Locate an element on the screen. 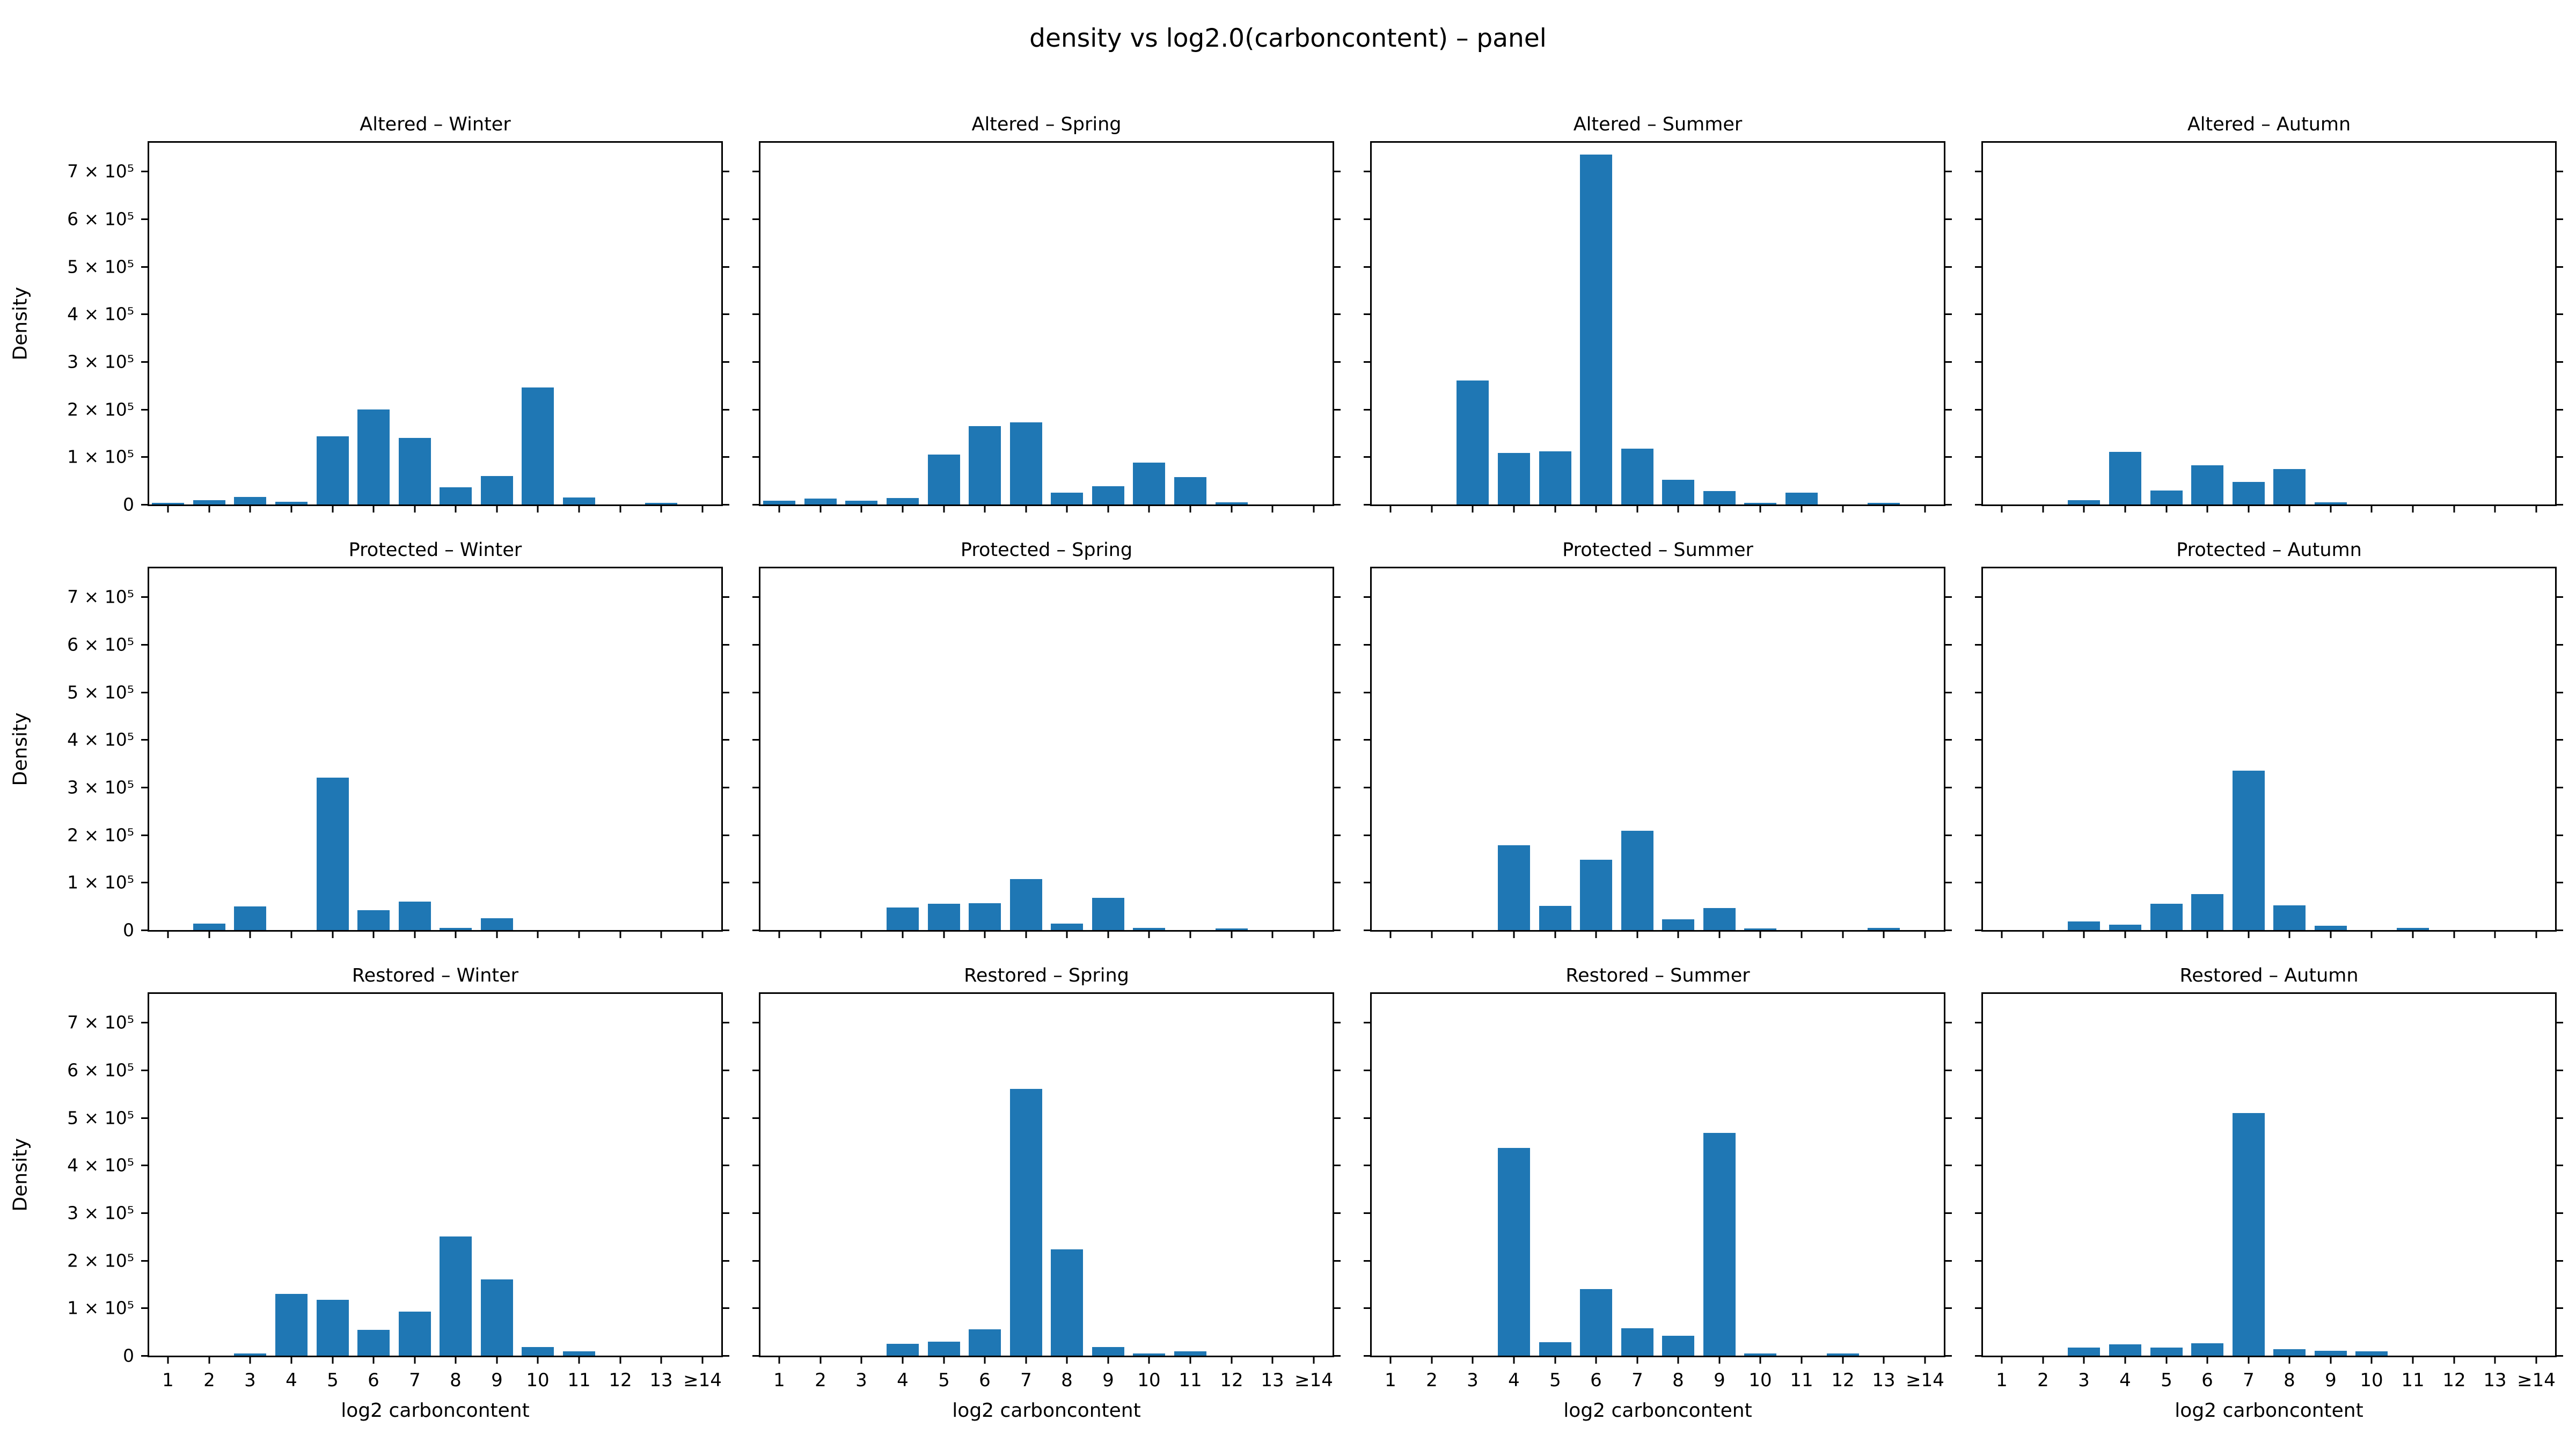 The image size is (2576, 1449). panel-title: Protected – Winter is located at coordinates (435, 550).